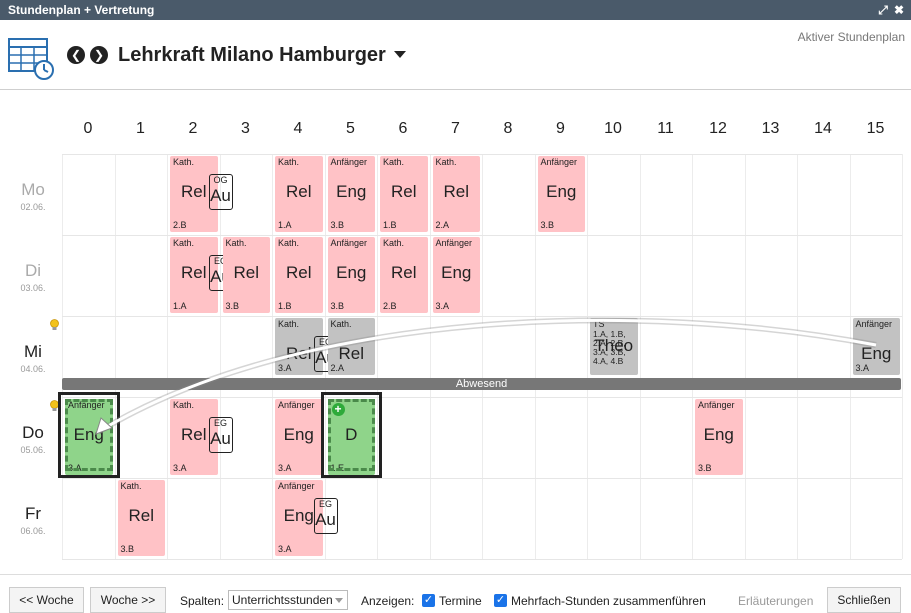 Image resolution: width=911 pixels, height=613 pixels. I want to click on day-label-mi: Mi 04.06., so click(33, 358).